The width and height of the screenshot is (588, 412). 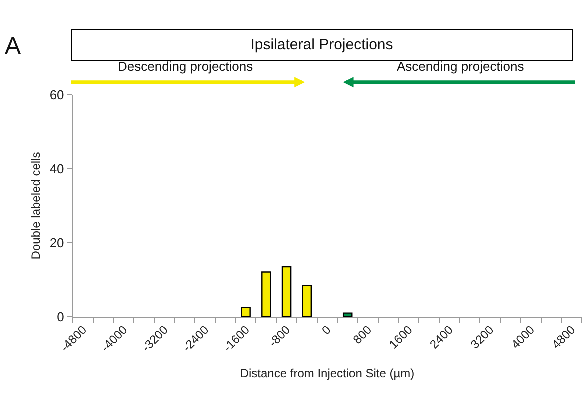 I want to click on y-tick-label: 0, so click(x=60, y=317).